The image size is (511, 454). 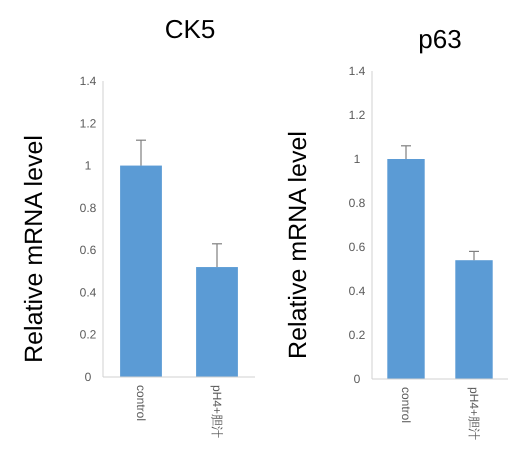 What do you see at coordinates (190, 29) in the screenshot?
I see `chart-title: CK5` at bounding box center [190, 29].